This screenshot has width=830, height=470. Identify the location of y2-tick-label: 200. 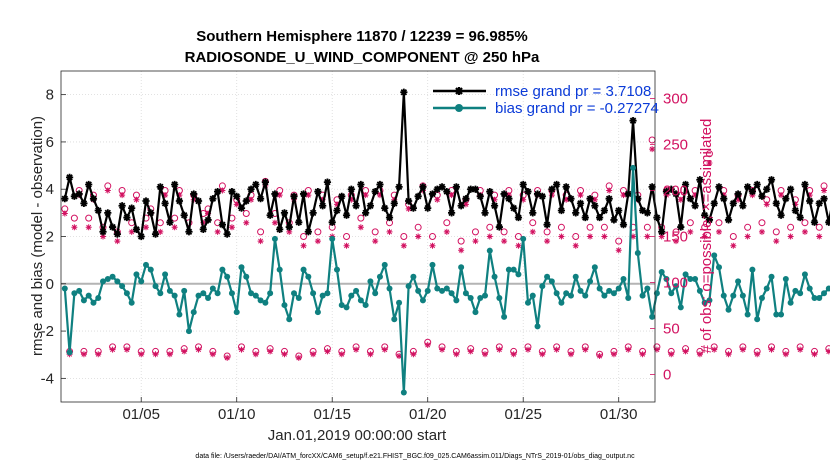
(675, 191).